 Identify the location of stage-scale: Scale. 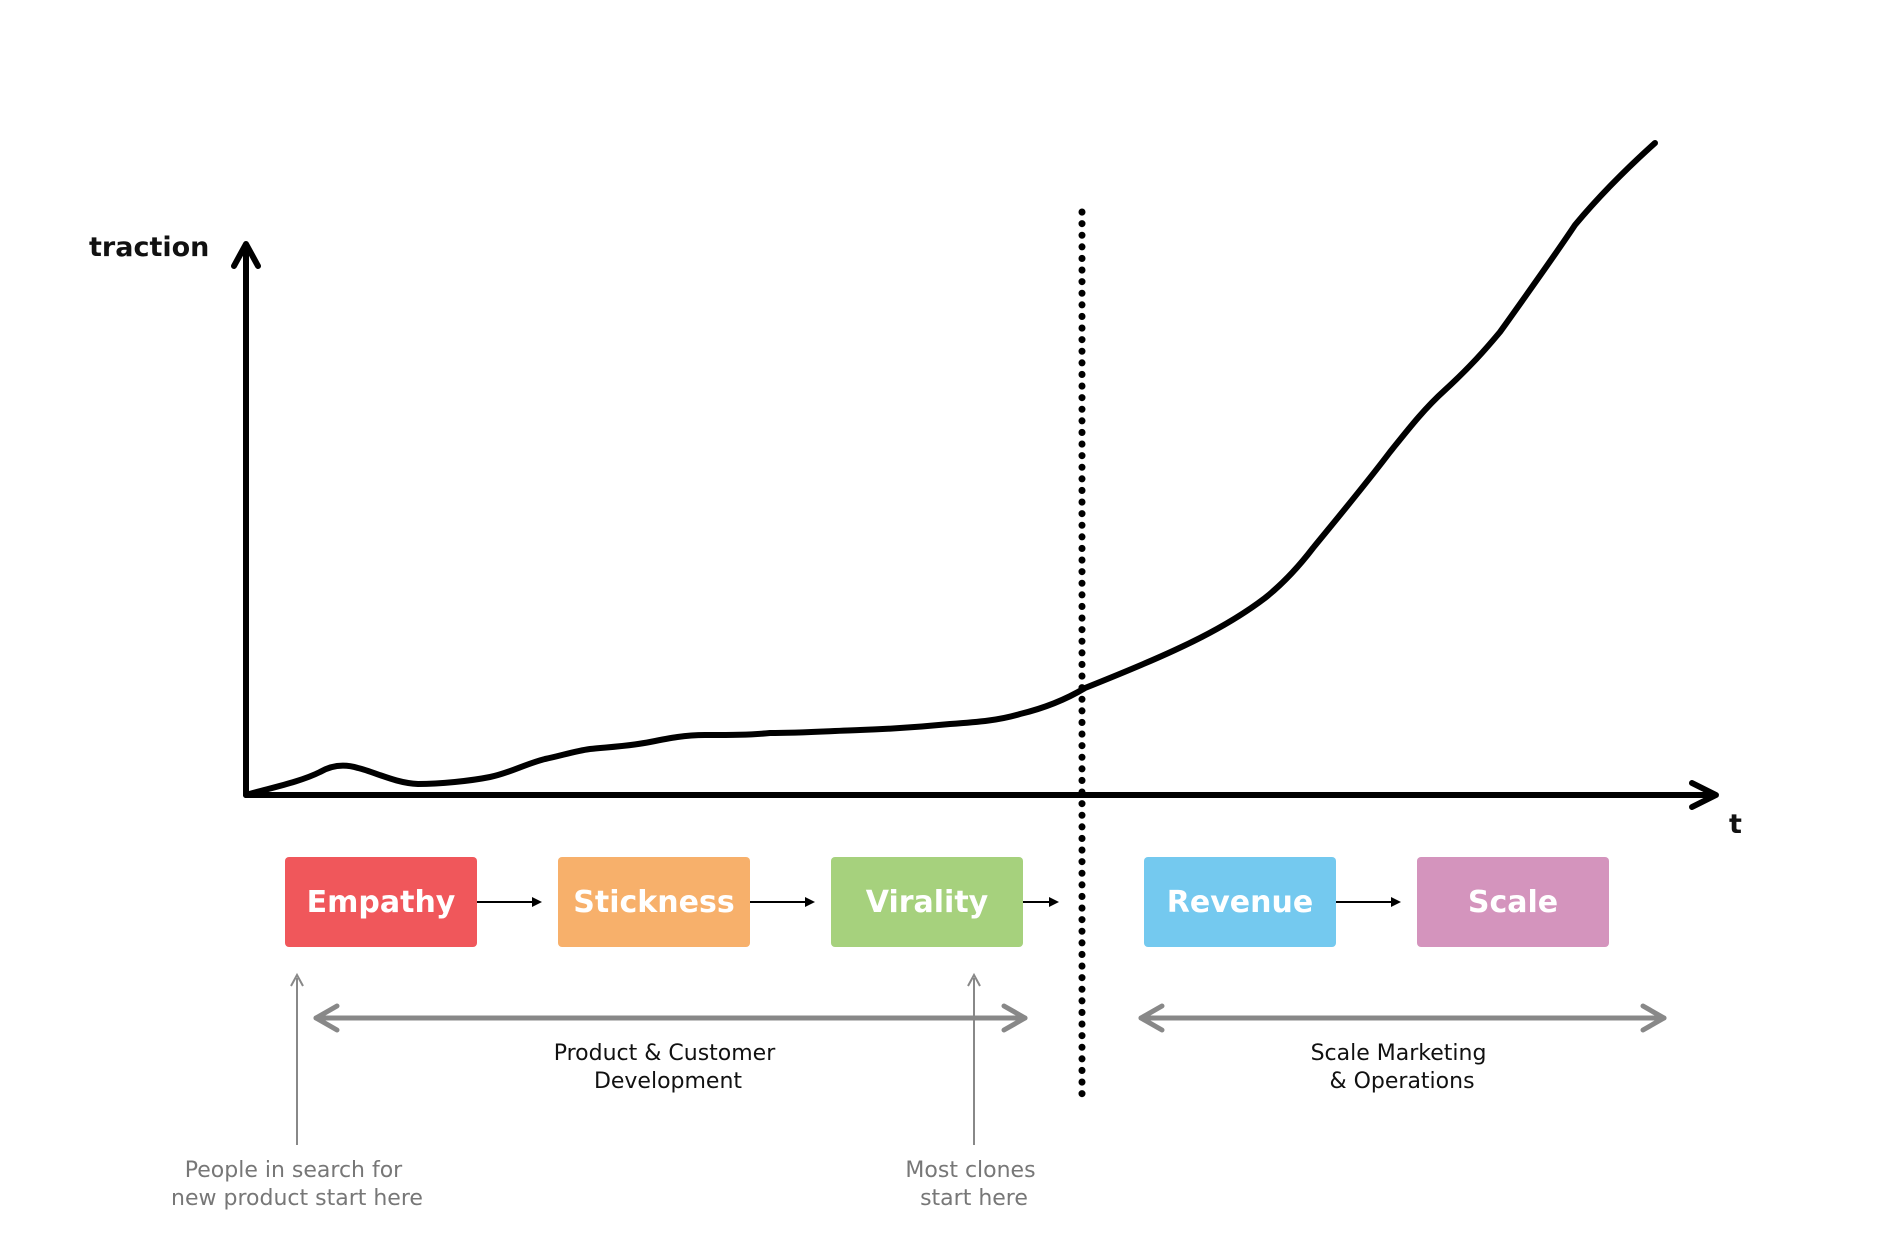
(1513, 902).